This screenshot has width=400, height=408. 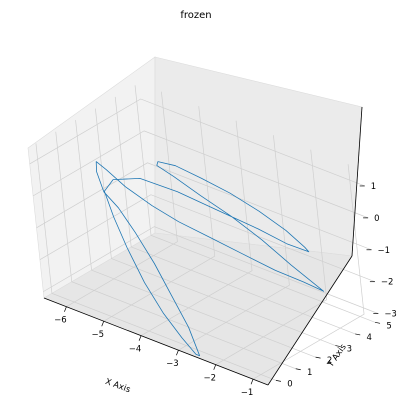 What do you see at coordinates (156, 341) in the screenshot?
I see `x-axis-line` at bounding box center [156, 341].